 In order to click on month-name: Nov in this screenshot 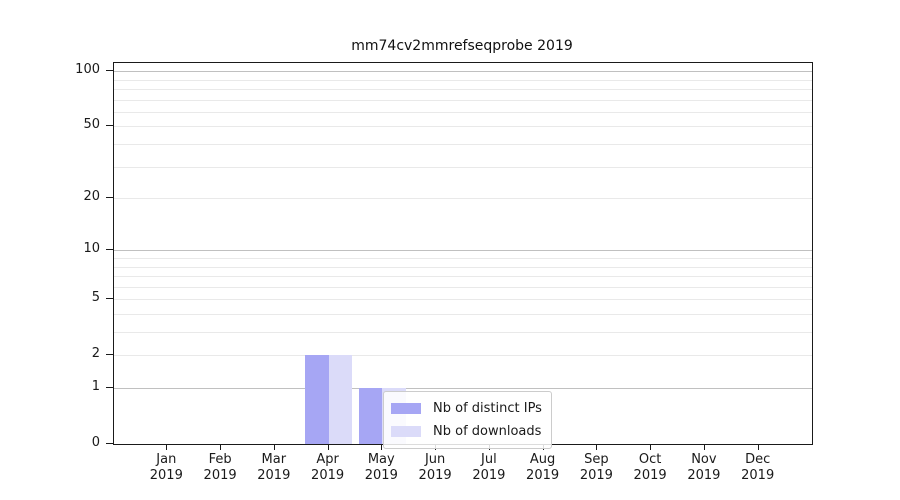, I will do `click(704, 459)`.